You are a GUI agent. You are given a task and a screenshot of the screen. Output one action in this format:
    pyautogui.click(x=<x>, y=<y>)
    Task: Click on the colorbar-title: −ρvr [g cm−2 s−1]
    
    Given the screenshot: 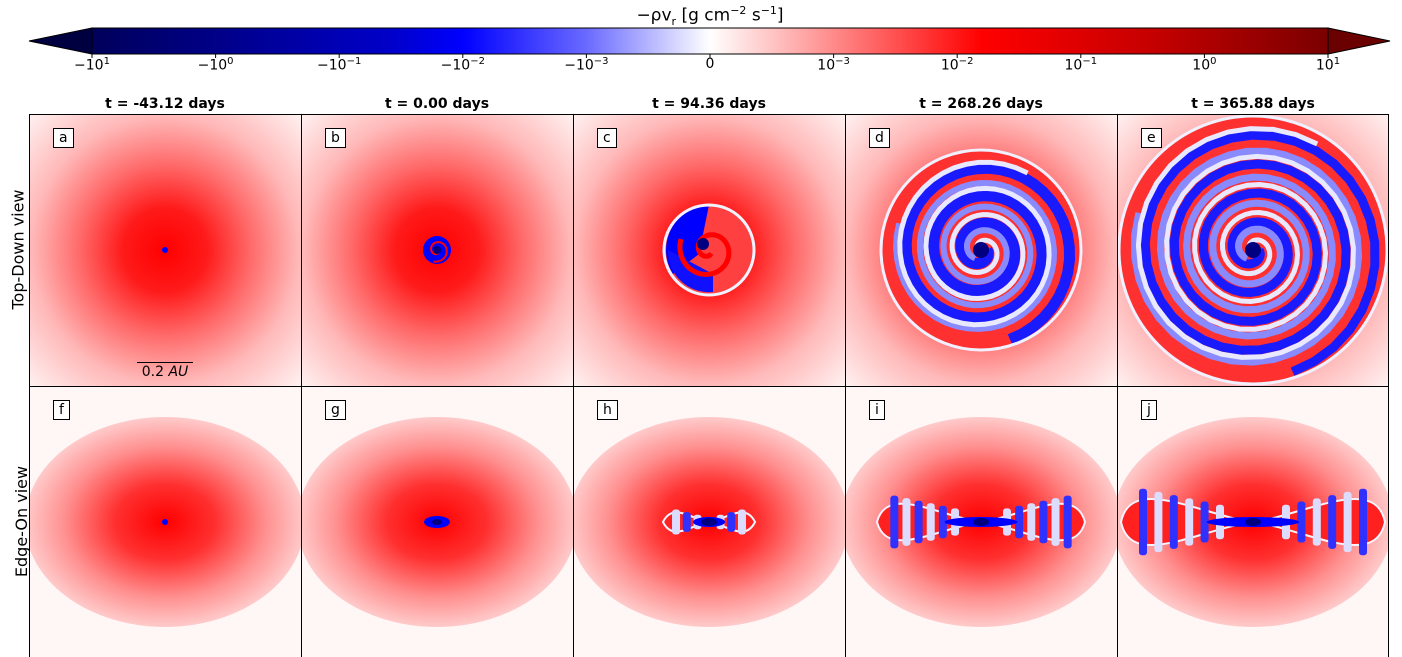 What is the action you would take?
    pyautogui.click(x=710, y=16)
    